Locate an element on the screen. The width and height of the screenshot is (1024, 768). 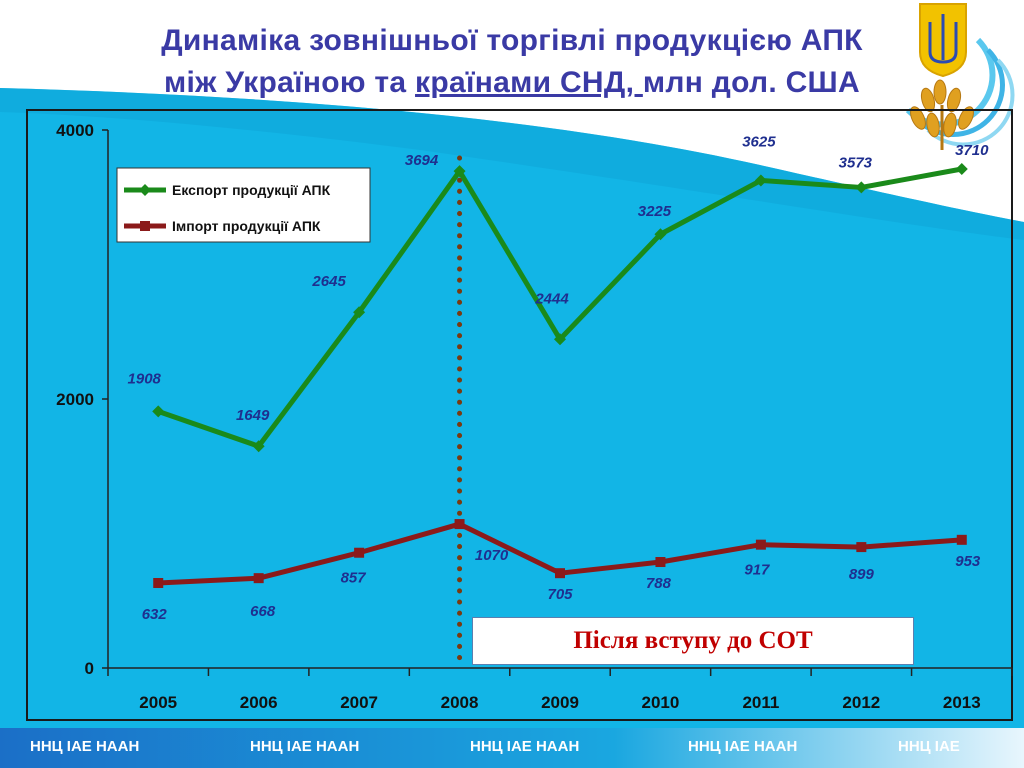
import-data-label: 857 is located at coordinates (354, 578).